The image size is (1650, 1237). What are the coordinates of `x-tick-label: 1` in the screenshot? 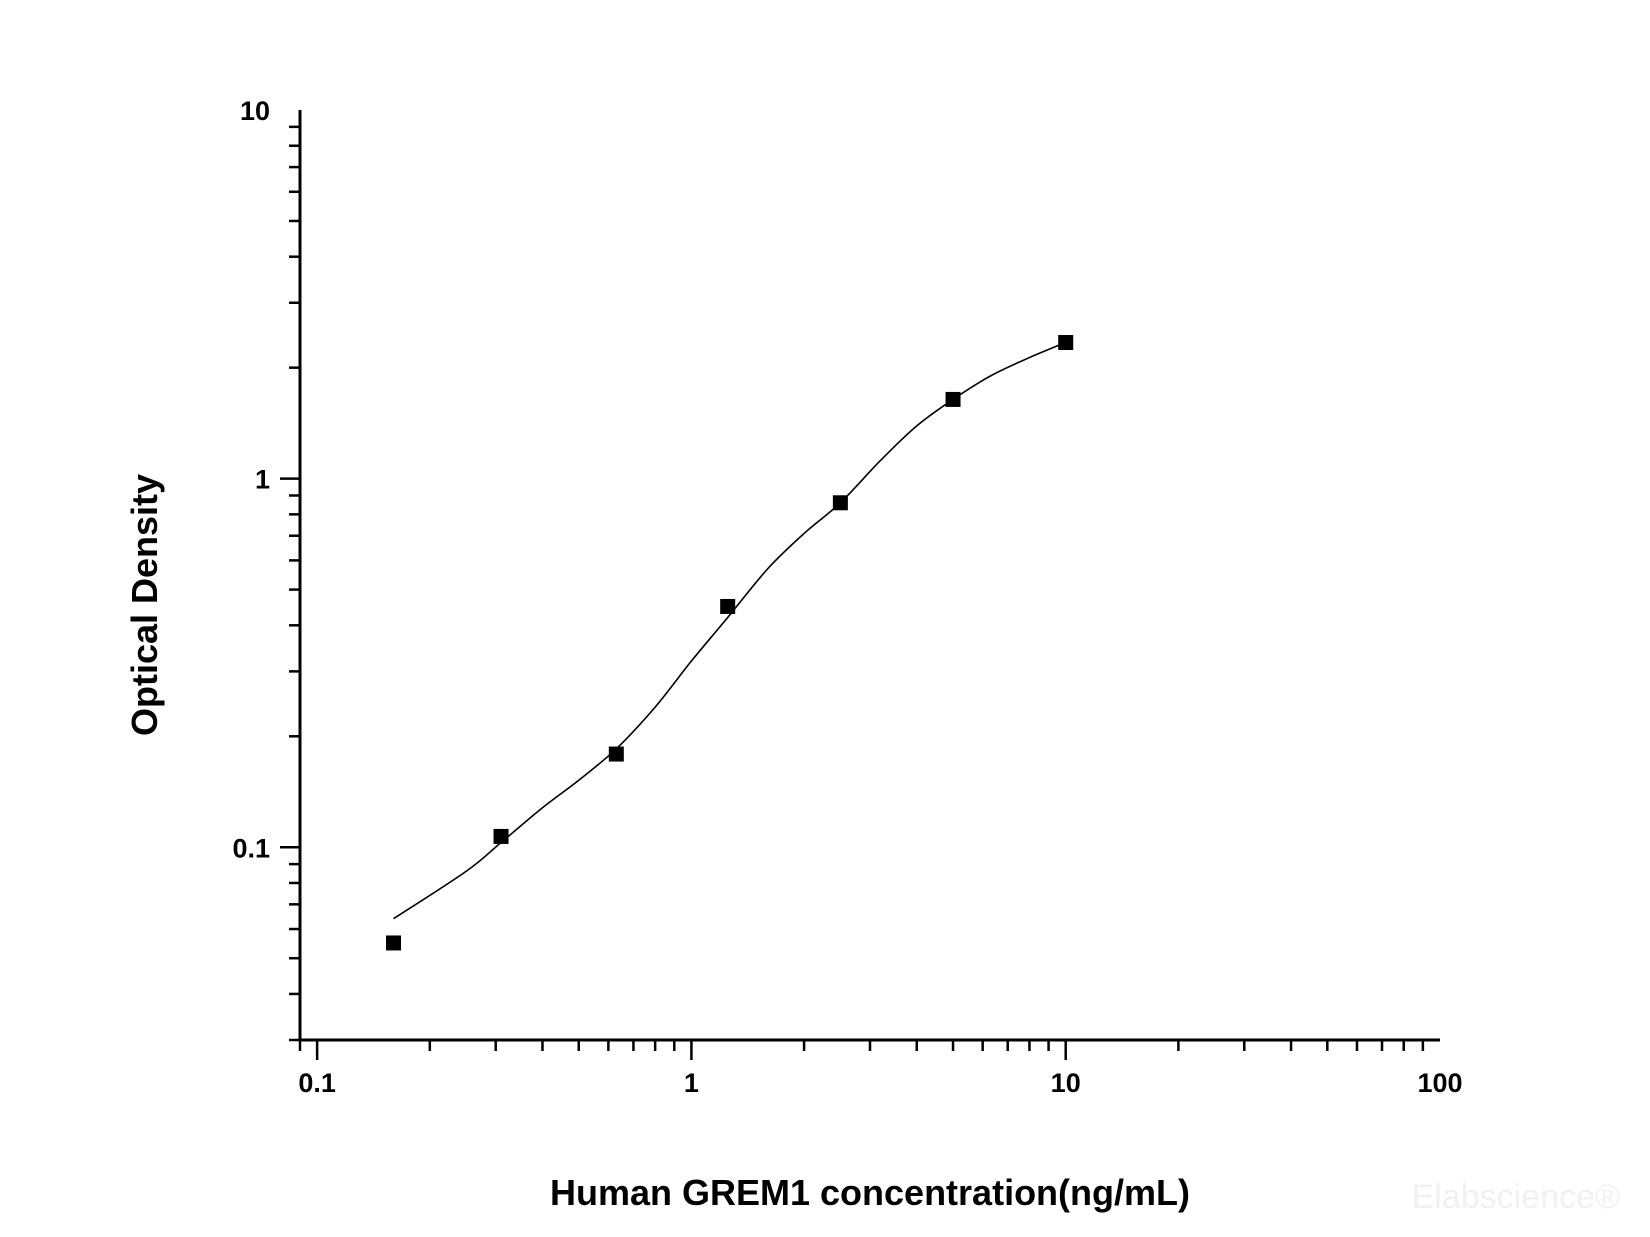 It's located at (691, 1083).